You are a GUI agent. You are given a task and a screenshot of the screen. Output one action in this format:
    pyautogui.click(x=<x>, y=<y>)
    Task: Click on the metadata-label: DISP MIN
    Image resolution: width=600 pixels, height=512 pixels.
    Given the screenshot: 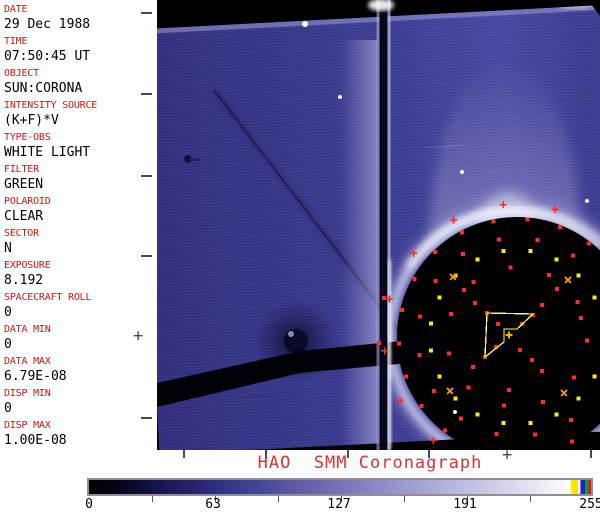 What is the action you would take?
    pyautogui.click(x=27, y=393)
    